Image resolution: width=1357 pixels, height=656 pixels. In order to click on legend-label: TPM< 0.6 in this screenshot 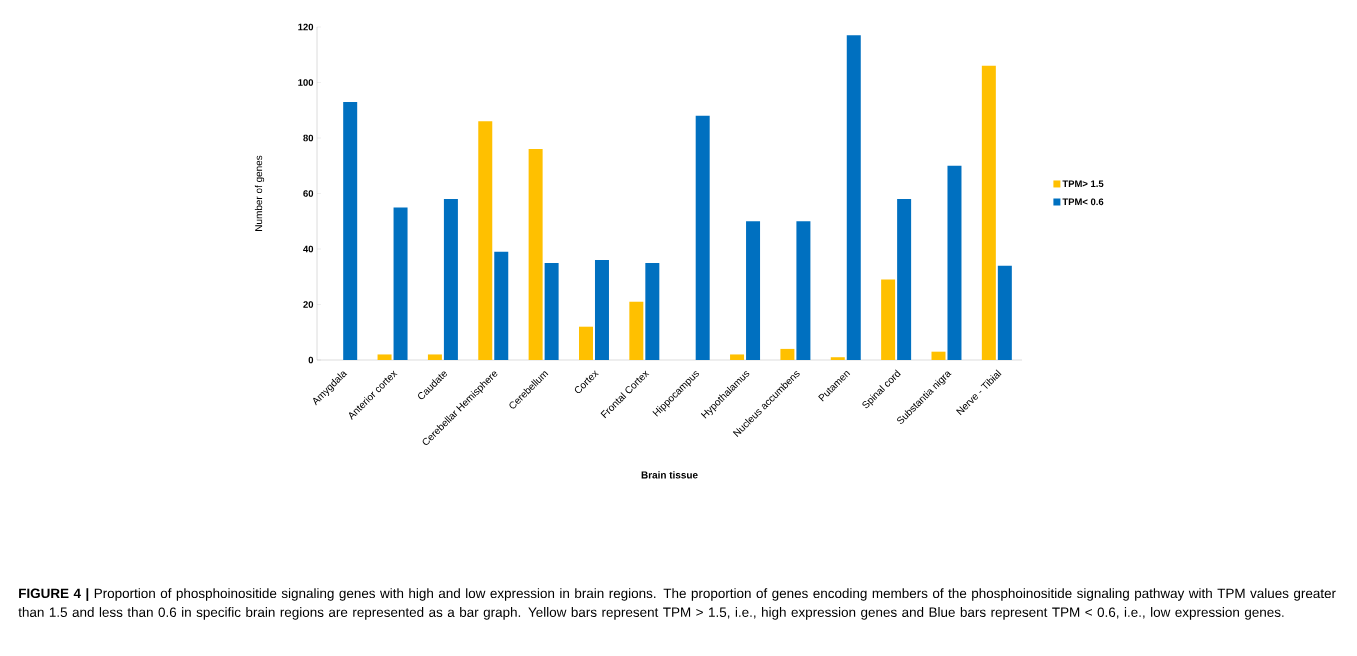, I will do `click(1083, 202)`.